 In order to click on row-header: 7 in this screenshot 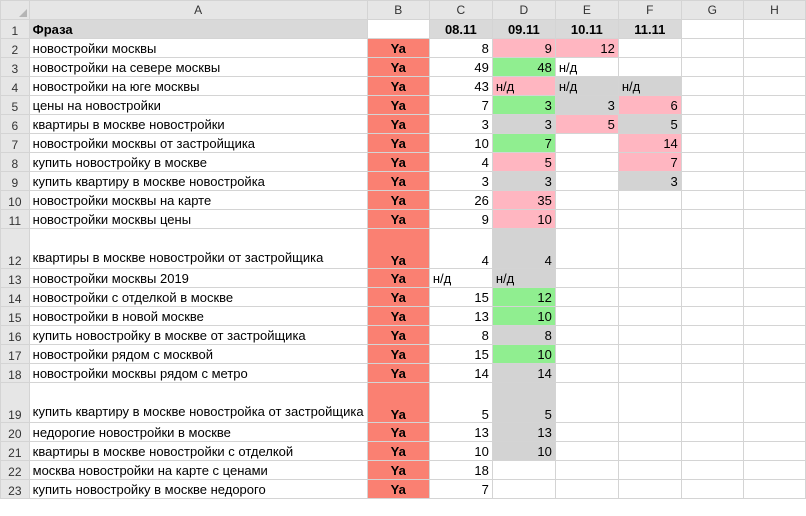, I will do `click(15, 143)`.